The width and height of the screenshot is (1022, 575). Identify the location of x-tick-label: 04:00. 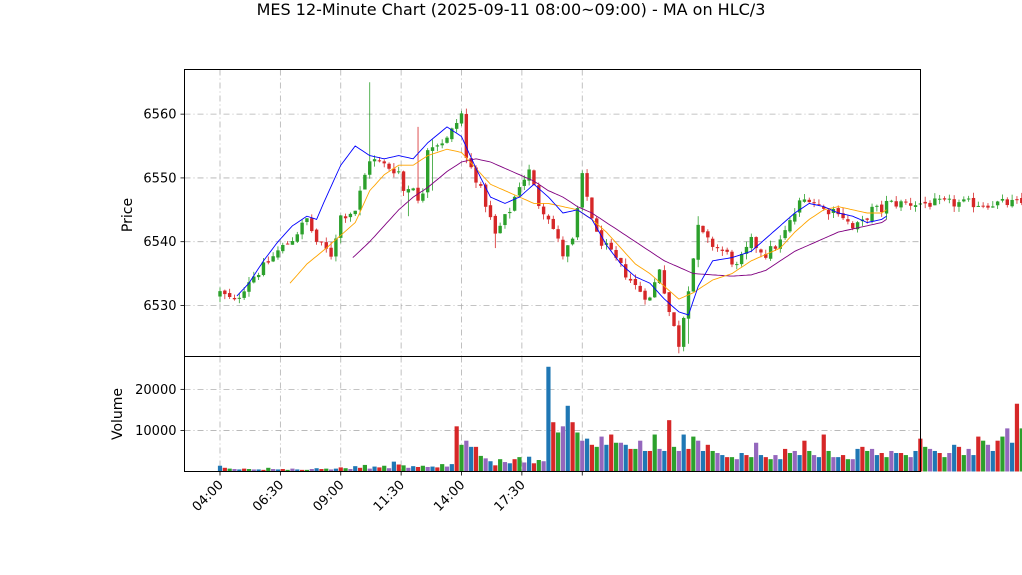
(208, 496).